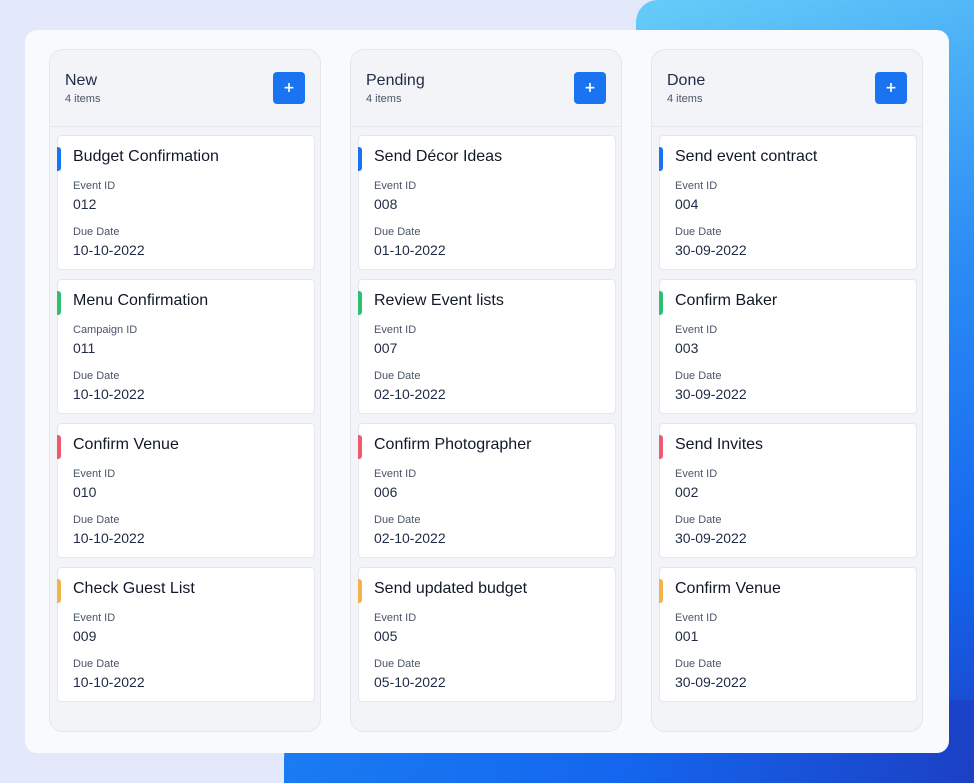 Image resolution: width=974 pixels, height=783 pixels. Describe the element at coordinates (687, 348) in the screenshot. I see `card-id-value: 003` at that location.